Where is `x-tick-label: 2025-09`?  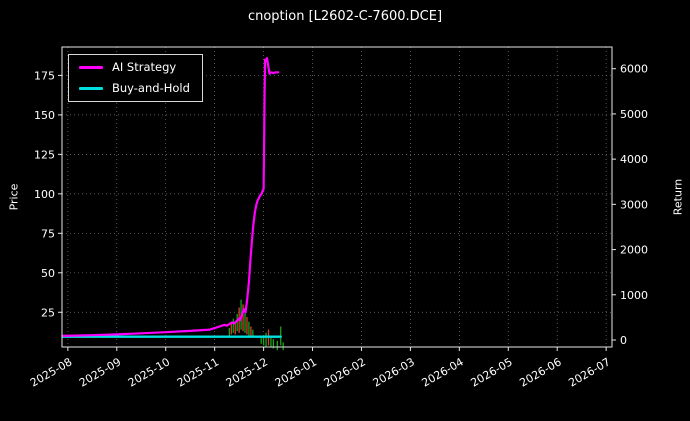 x-tick-label: 2025-09 is located at coordinates (100, 372).